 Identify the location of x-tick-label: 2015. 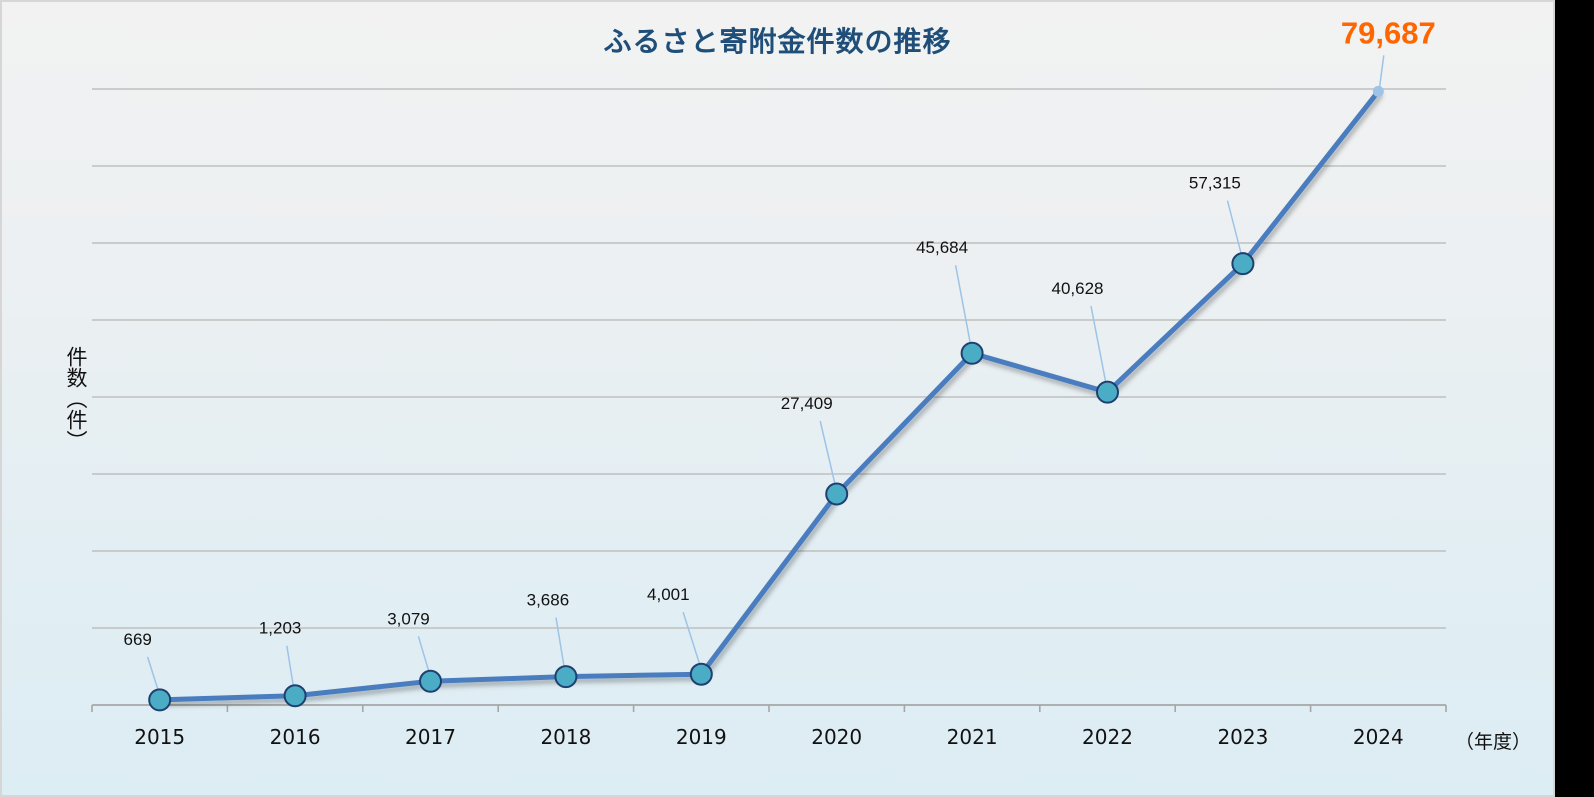
(159, 737).